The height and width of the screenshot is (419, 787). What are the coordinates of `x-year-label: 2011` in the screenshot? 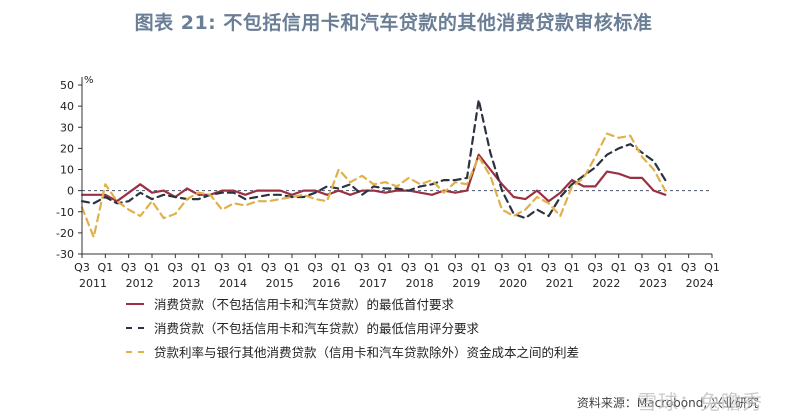 It's located at (93, 283).